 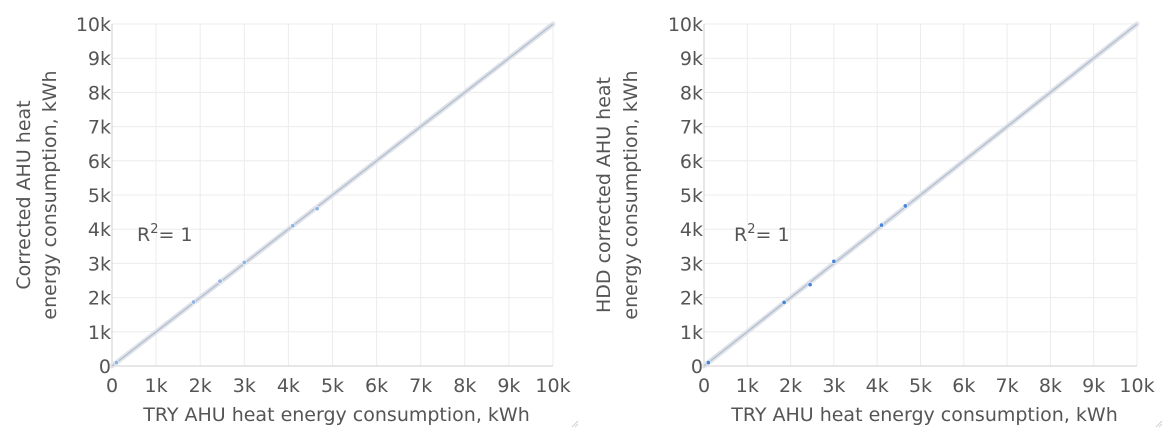 What do you see at coordinates (604, 195) in the screenshot?
I see `y-axis-title-line: HDD corrected AHU heat` at bounding box center [604, 195].